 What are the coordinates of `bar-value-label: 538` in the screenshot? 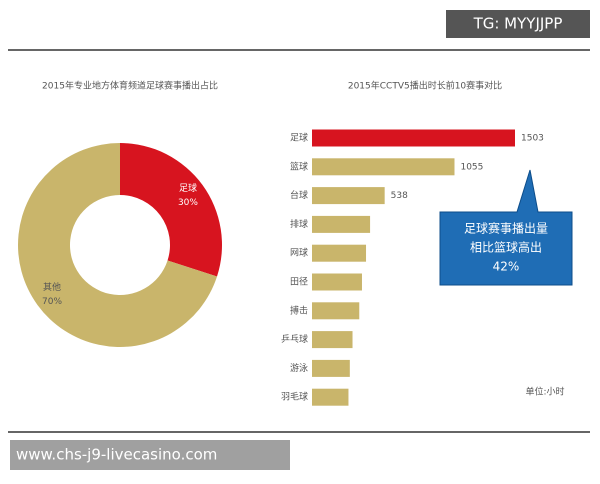 It's located at (399, 196).